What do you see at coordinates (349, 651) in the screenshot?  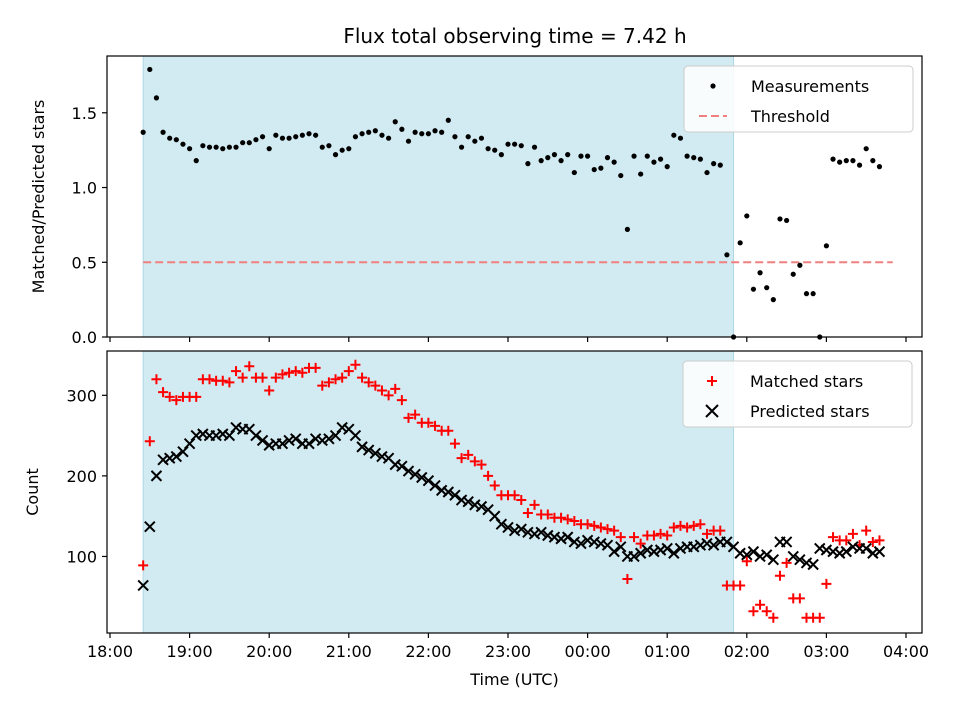 I see `x-tick-label: 21:00` at bounding box center [349, 651].